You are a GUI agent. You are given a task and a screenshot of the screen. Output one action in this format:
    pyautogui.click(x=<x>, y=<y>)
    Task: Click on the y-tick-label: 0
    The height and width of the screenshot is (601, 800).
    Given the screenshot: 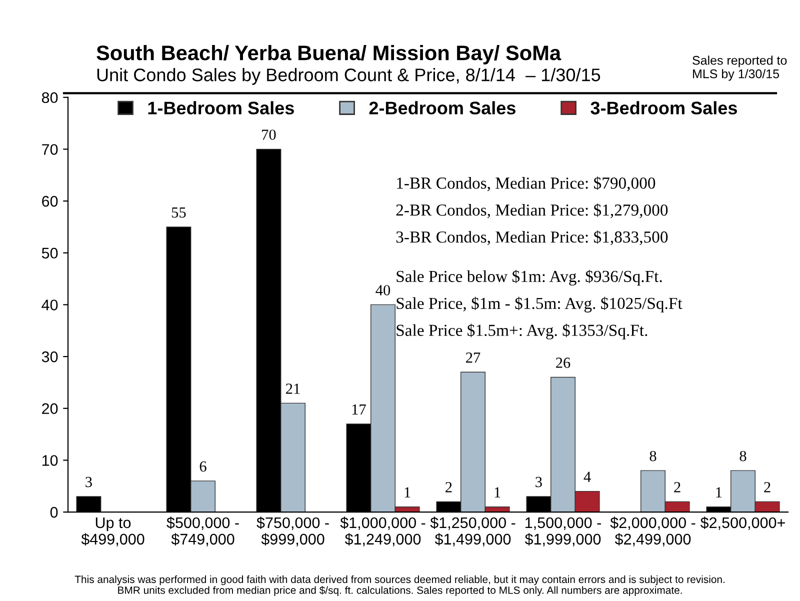 What is the action you would take?
    pyautogui.click(x=54, y=512)
    